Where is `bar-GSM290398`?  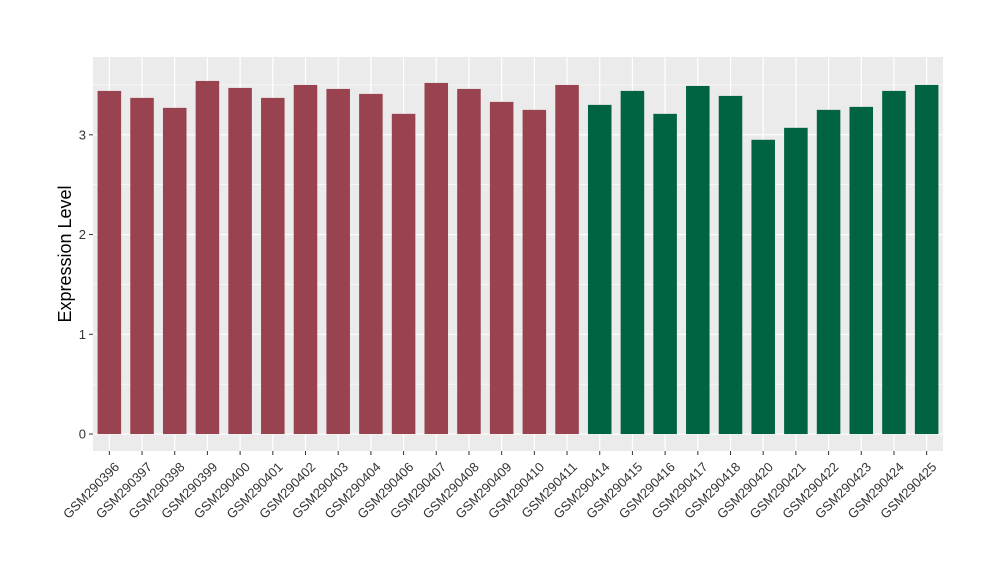 bar-GSM290398 is located at coordinates (174, 271).